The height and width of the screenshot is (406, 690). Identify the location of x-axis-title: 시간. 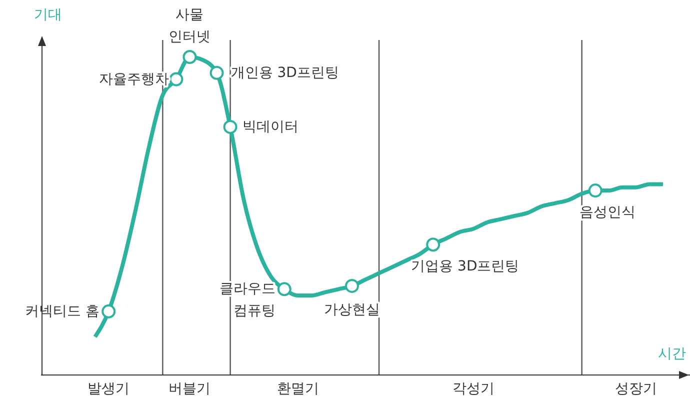
(672, 354).